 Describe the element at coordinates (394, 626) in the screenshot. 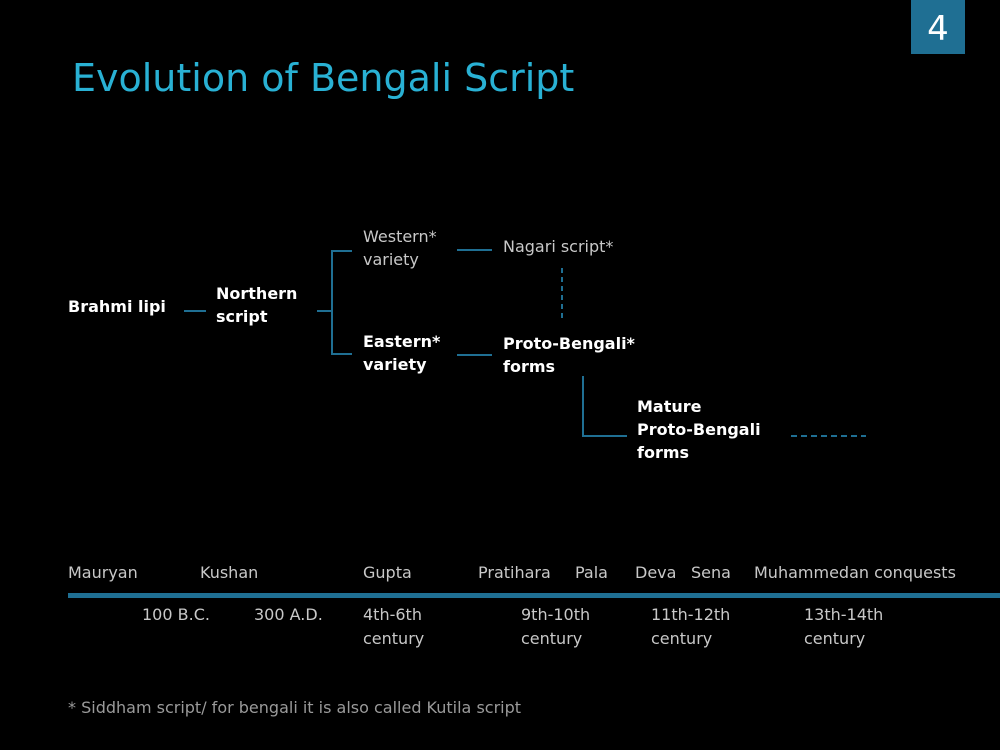

I see `date-label: 4th-6th century` at that location.